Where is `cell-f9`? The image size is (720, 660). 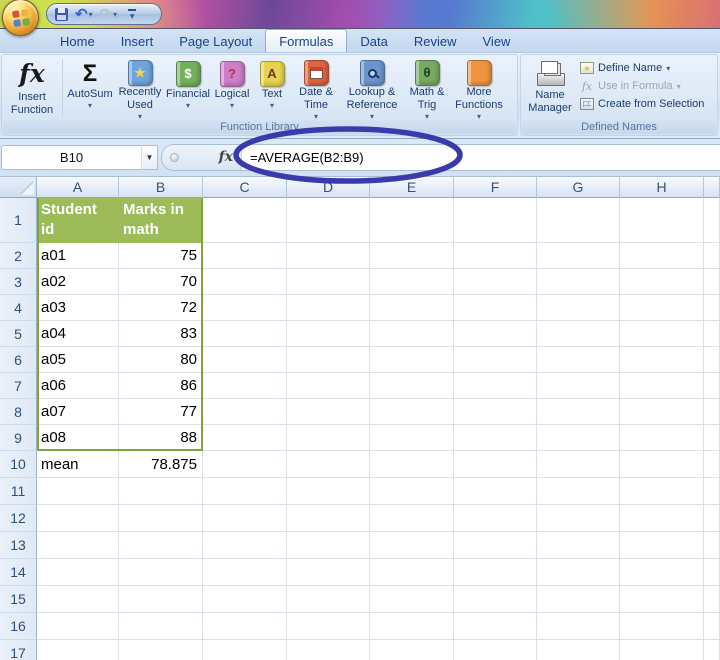 cell-f9 is located at coordinates (495, 438).